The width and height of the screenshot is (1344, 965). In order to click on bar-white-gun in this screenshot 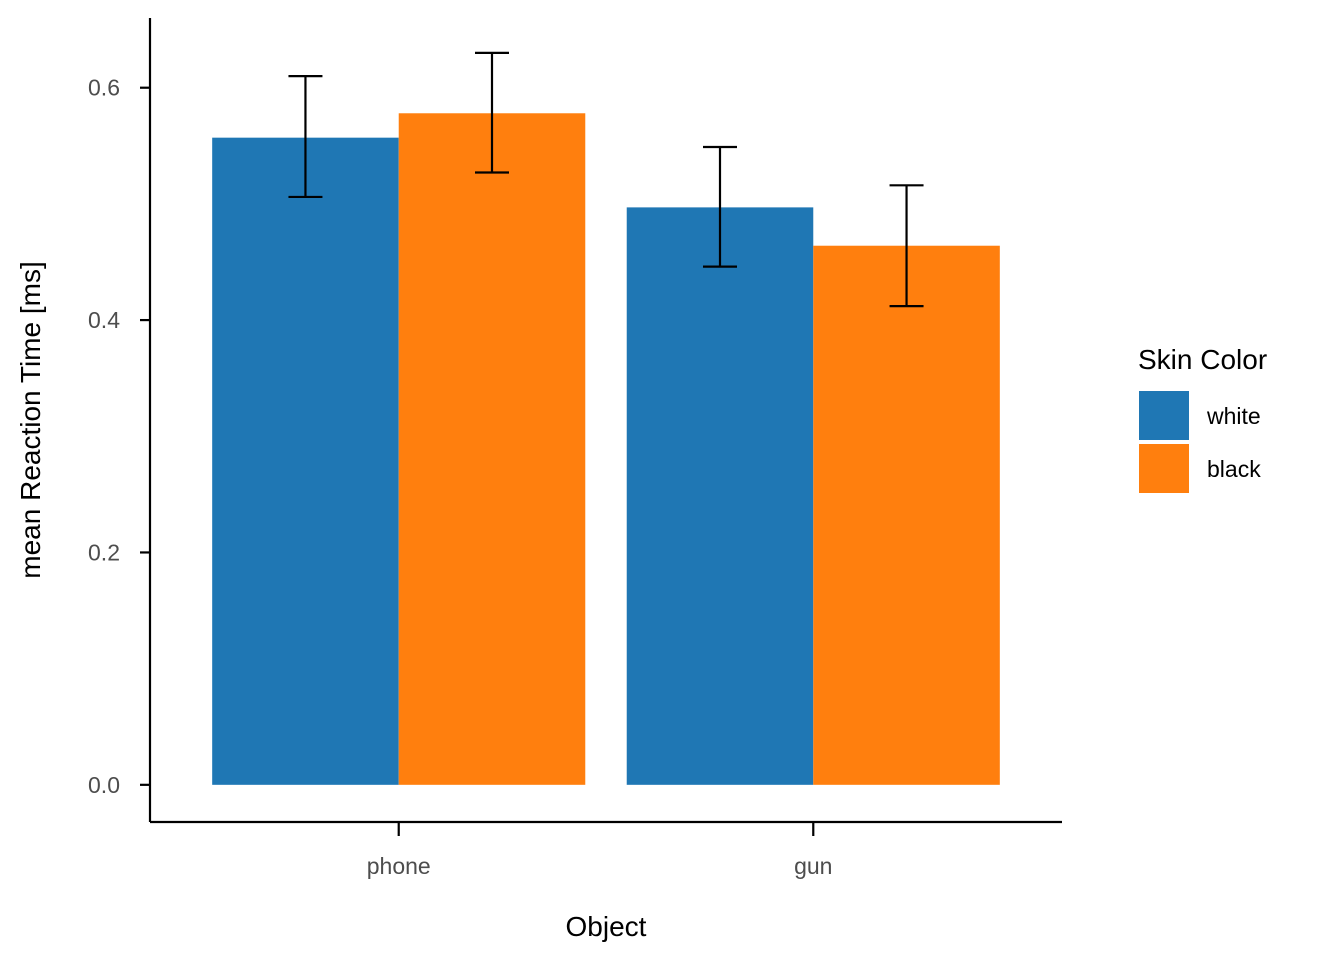, I will do `click(720, 496)`.